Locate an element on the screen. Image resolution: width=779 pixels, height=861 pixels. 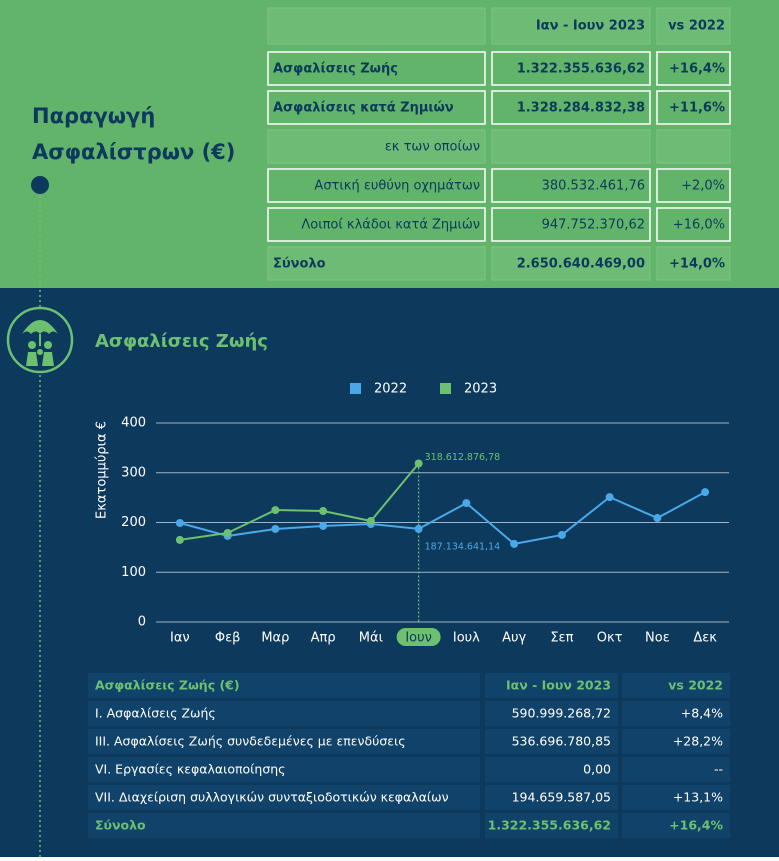
x-tick-label: Φεβ is located at coordinates (228, 638).